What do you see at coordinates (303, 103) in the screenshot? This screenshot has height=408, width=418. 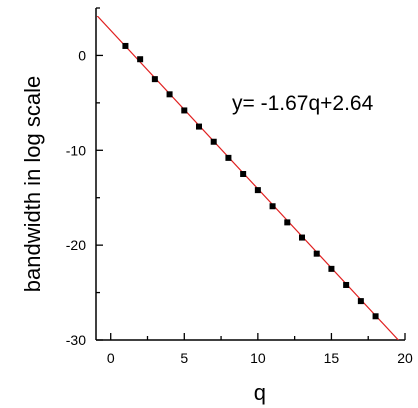 I see `fit-equation-annotation: y= -1.67q+2.64` at bounding box center [303, 103].